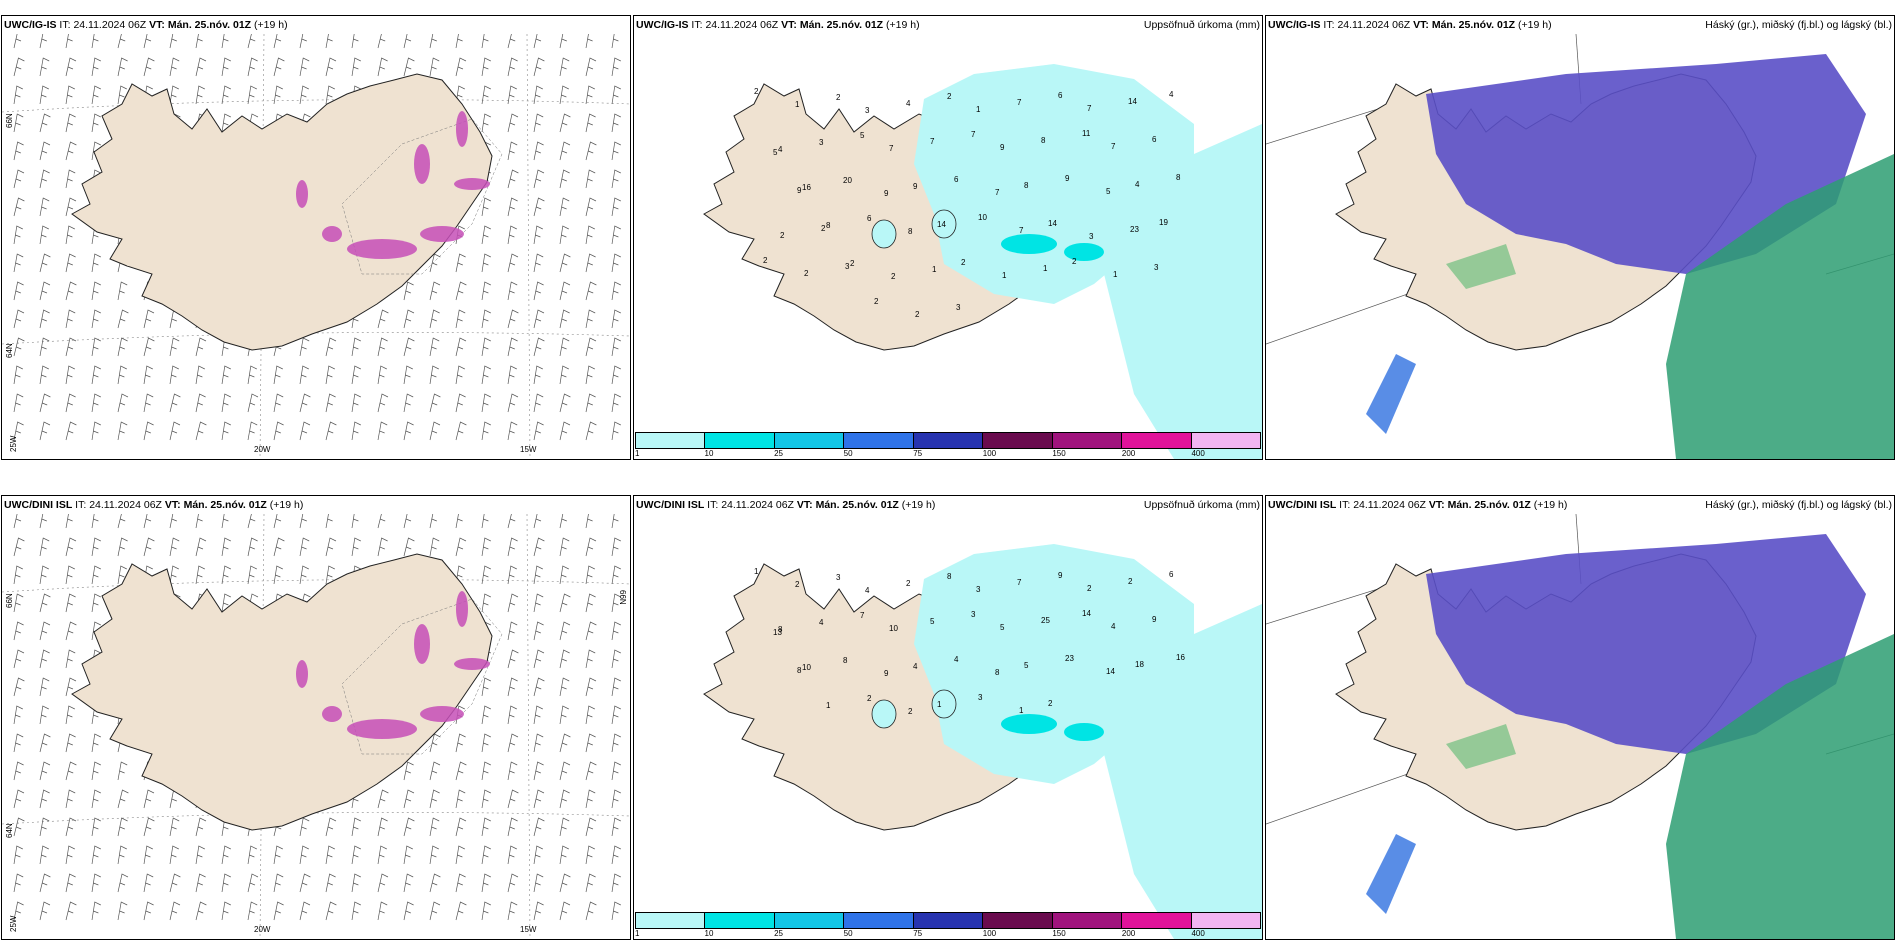  Describe the element at coordinates (528, 449) in the screenshot. I see `lon-label: 15W` at that location.